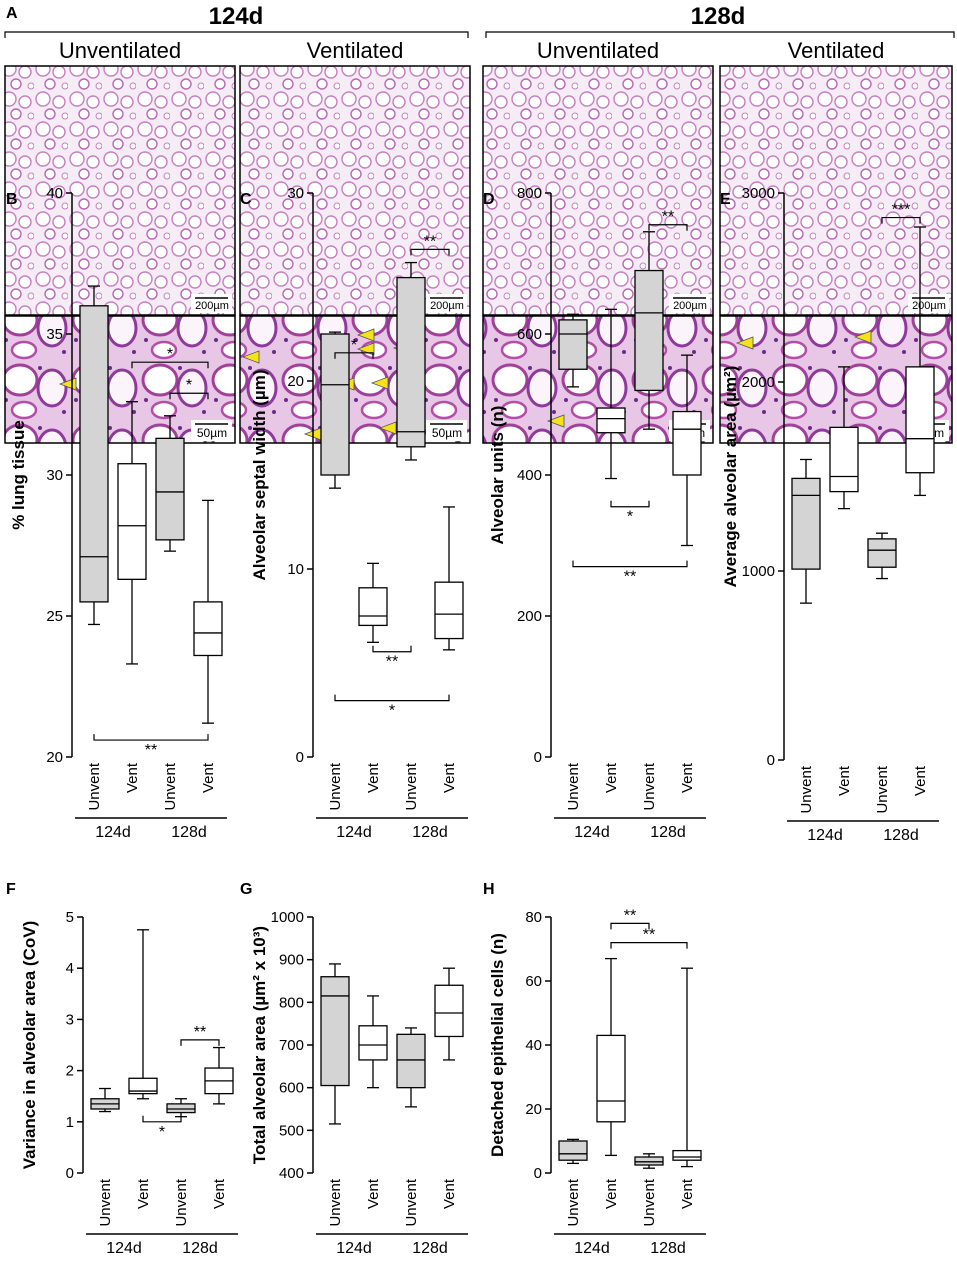  Describe the element at coordinates (29, 1045) in the screenshot. I see `y-axis-label: Variance in alveolar area (CoV)` at that location.